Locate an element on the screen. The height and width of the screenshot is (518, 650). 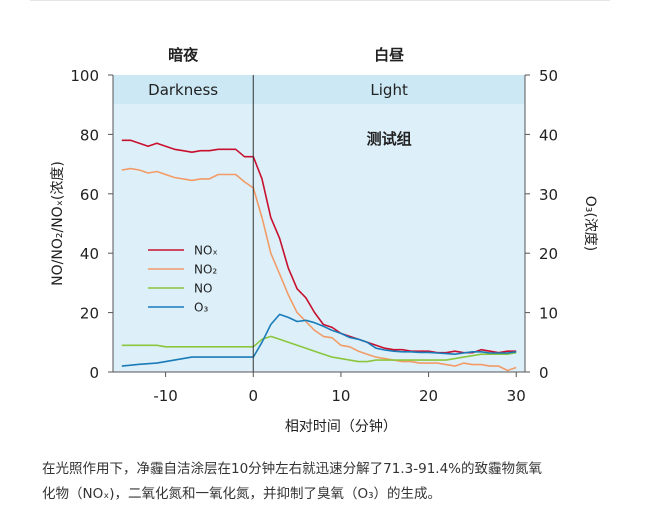
legend: NOₓ NO₂ NO O₃ is located at coordinates (183, 279).